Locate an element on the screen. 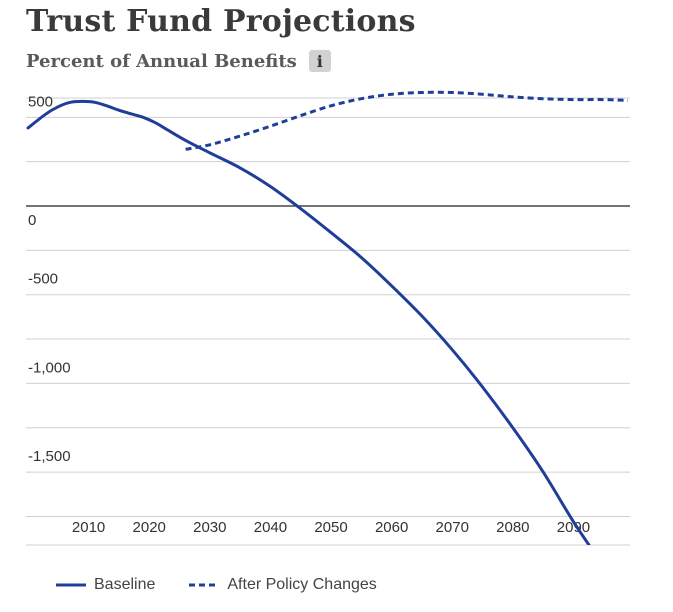  y-tick-label: -1,000 is located at coordinates (49, 367).